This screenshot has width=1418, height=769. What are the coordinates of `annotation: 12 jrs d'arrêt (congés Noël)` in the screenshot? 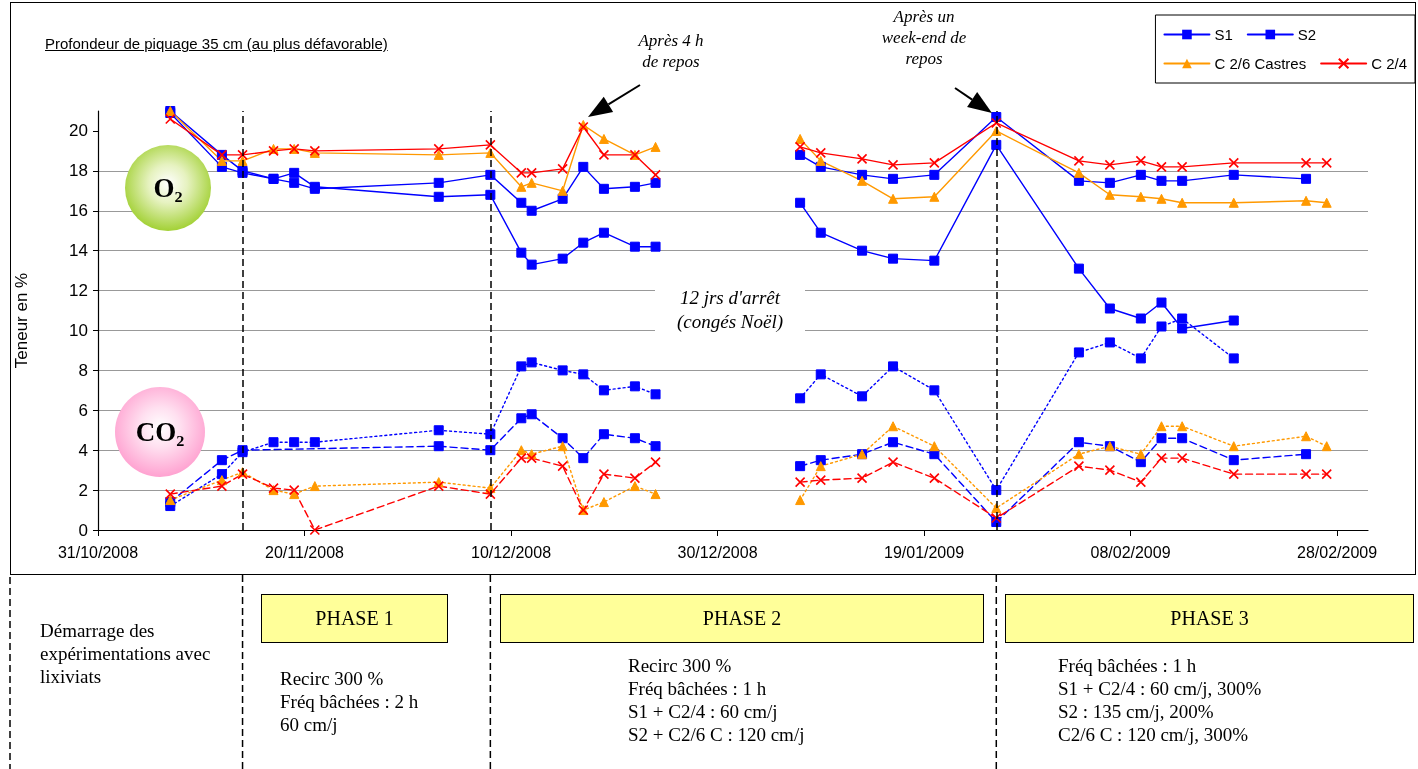 It's located at (730, 310).